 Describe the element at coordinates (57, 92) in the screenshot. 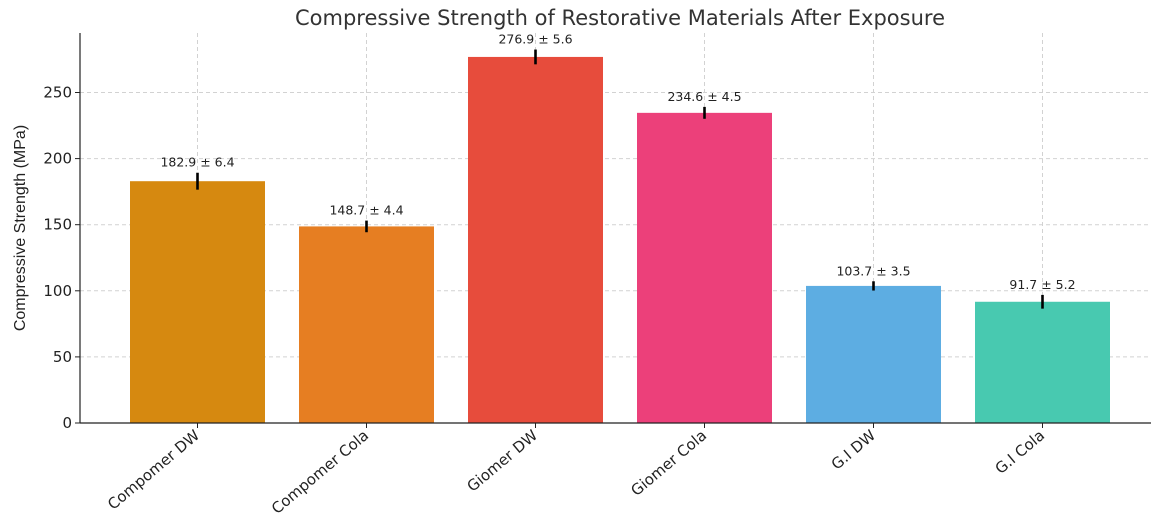

I see `y-tick-label: 250` at that location.